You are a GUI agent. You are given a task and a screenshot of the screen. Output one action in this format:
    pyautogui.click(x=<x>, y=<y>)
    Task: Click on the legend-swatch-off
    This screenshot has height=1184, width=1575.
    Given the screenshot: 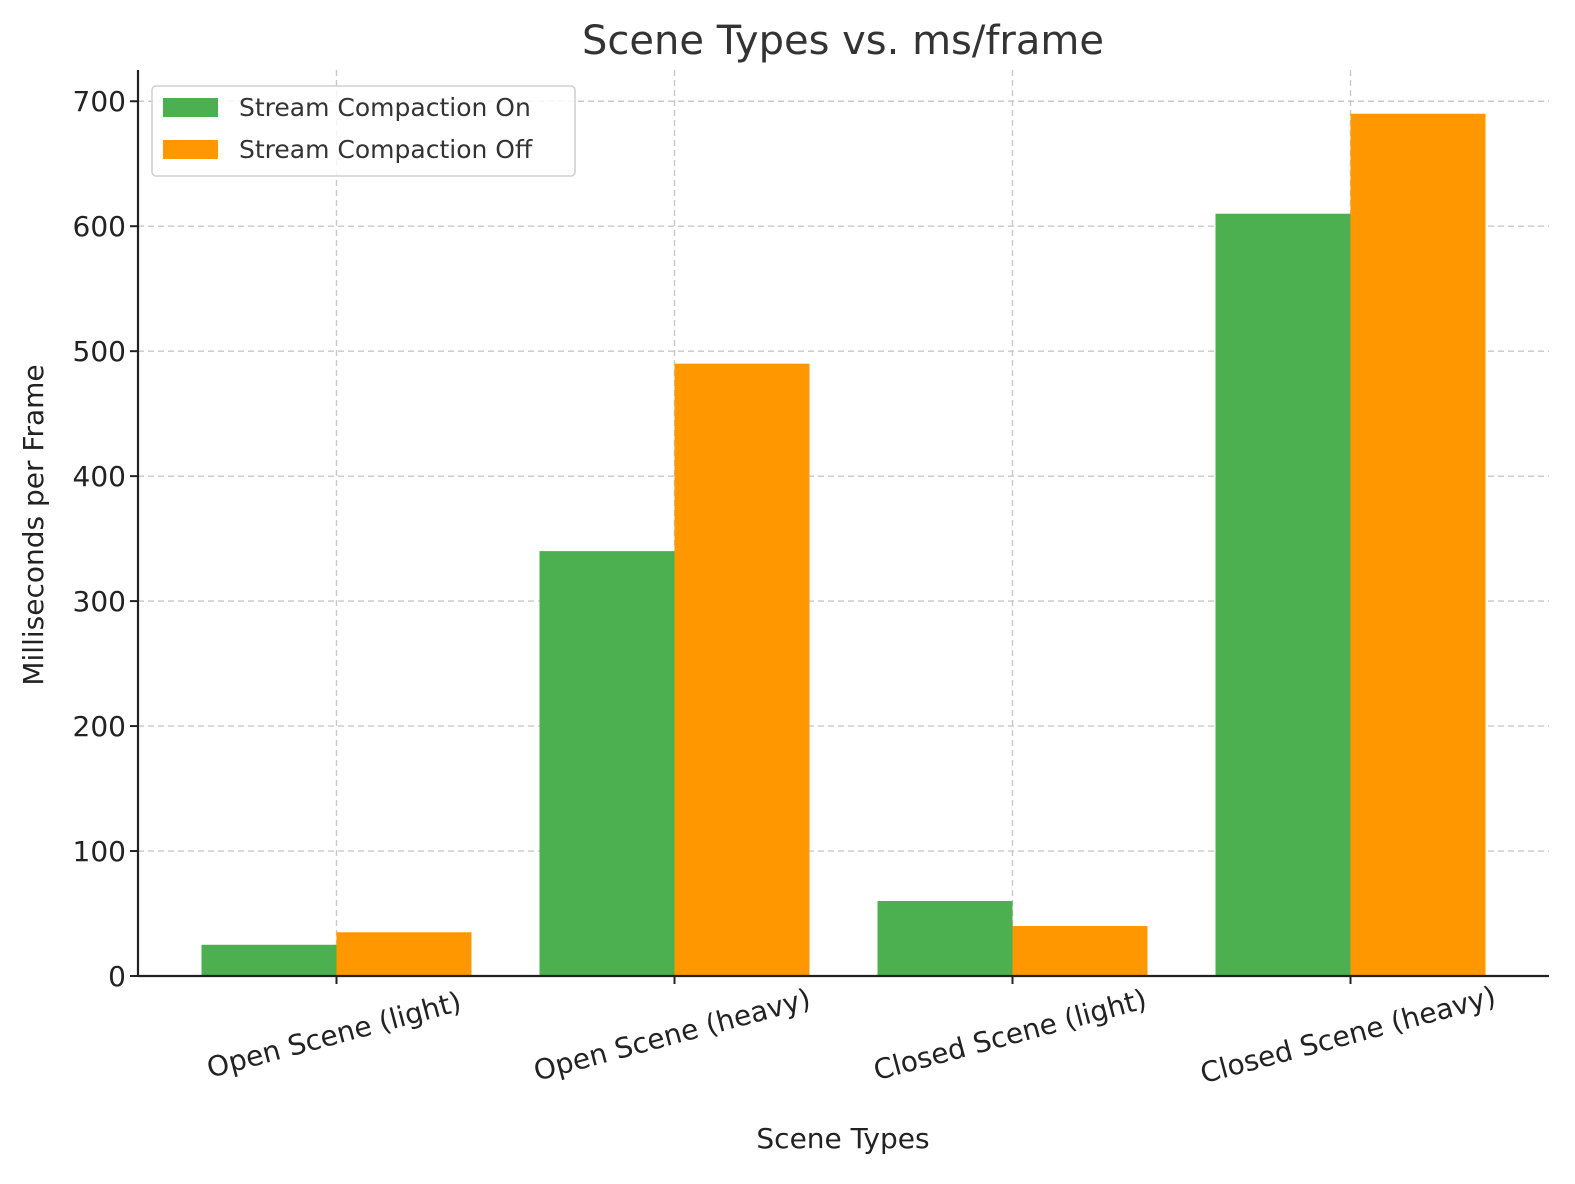 What is the action you would take?
    pyautogui.click(x=190, y=149)
    